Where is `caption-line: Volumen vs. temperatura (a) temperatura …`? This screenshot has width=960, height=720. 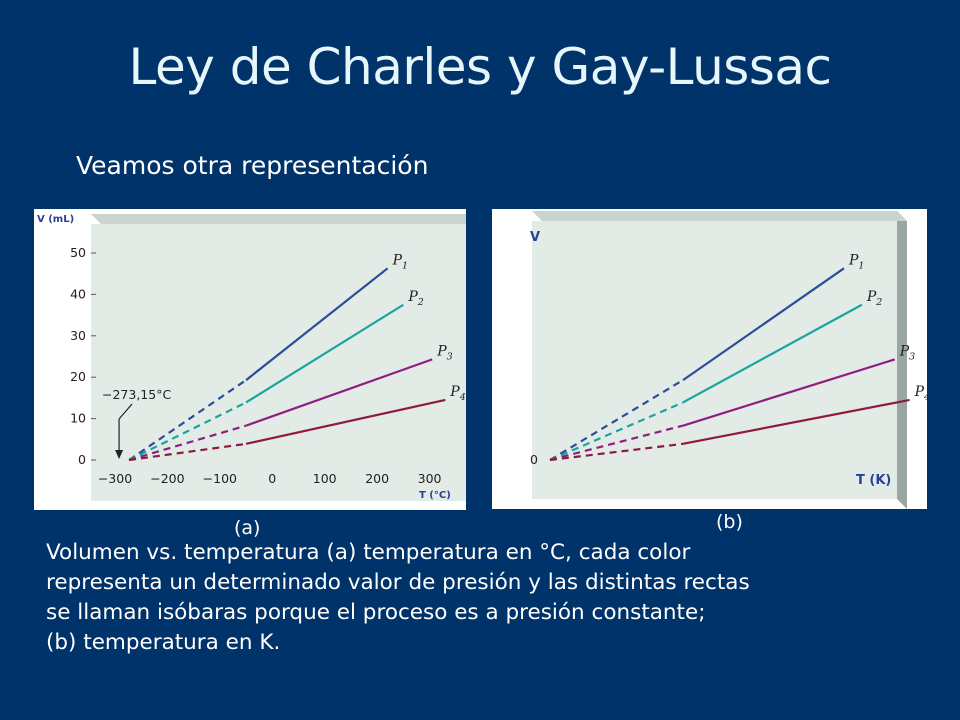
caption-line: Volumen vs. temperatura (a) temperatura … is located at coordinates (368, 552).